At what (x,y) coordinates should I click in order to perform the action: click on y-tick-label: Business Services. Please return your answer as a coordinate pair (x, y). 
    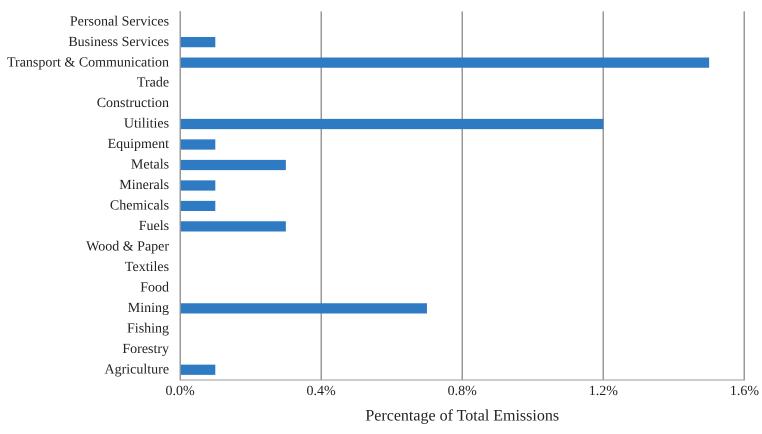
    Looking at the image, I should click on (119, 42).